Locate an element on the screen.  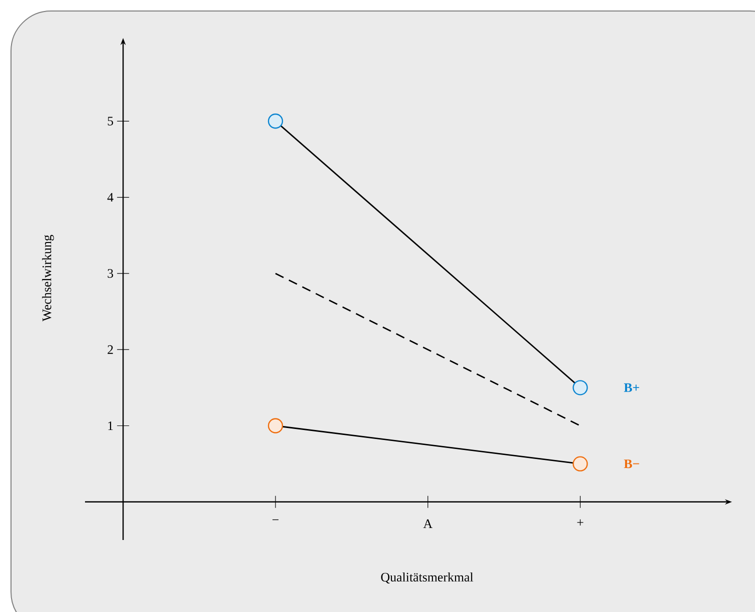
x-tick-label: A is located at coordinates (427, 523).